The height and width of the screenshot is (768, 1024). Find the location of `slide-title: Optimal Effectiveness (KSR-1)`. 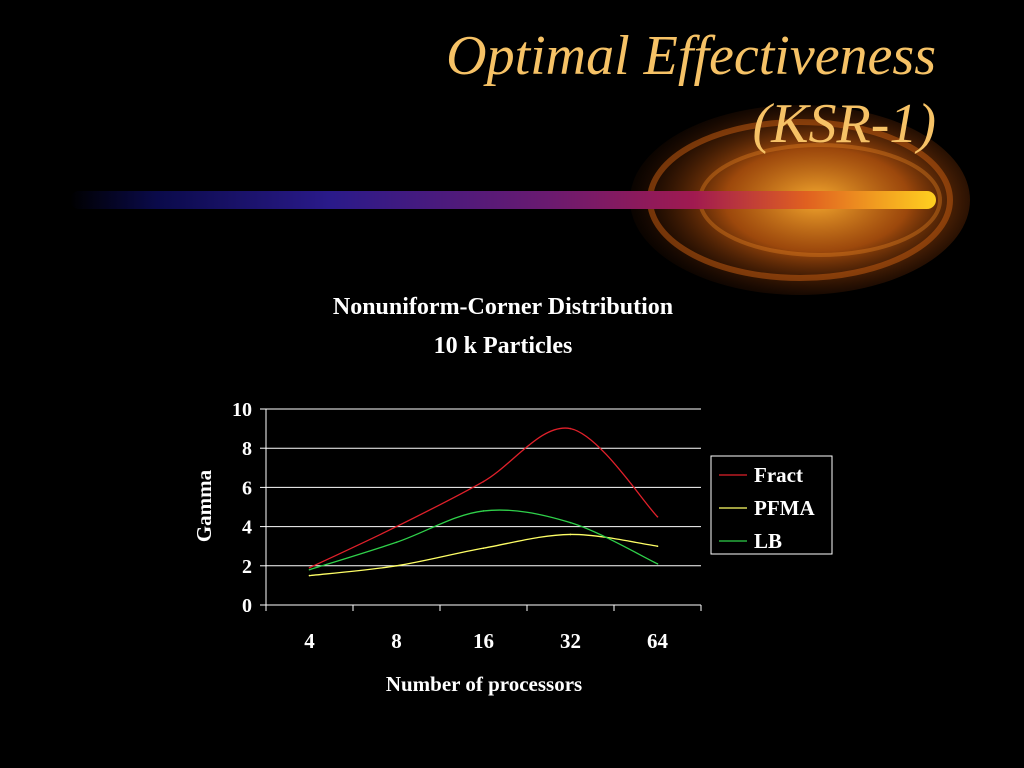

slide-title: Optimal Effectiveness (KSR-1) is located at coordinates (691, 90).